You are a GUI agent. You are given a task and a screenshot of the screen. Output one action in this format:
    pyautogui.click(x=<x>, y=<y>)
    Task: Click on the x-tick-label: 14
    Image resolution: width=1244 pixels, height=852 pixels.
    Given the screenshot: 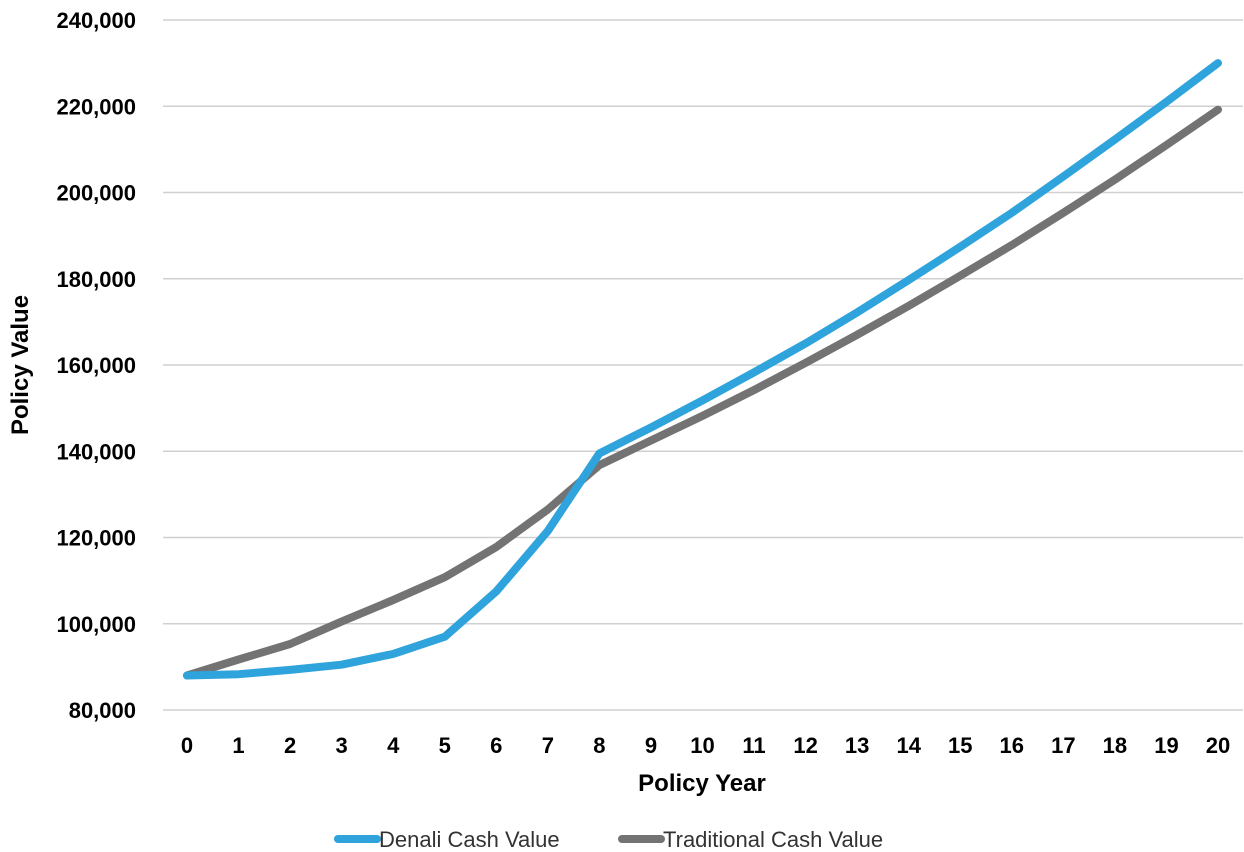 What is the action you would take?
    pyautogui.click(x=908, y=745)
    